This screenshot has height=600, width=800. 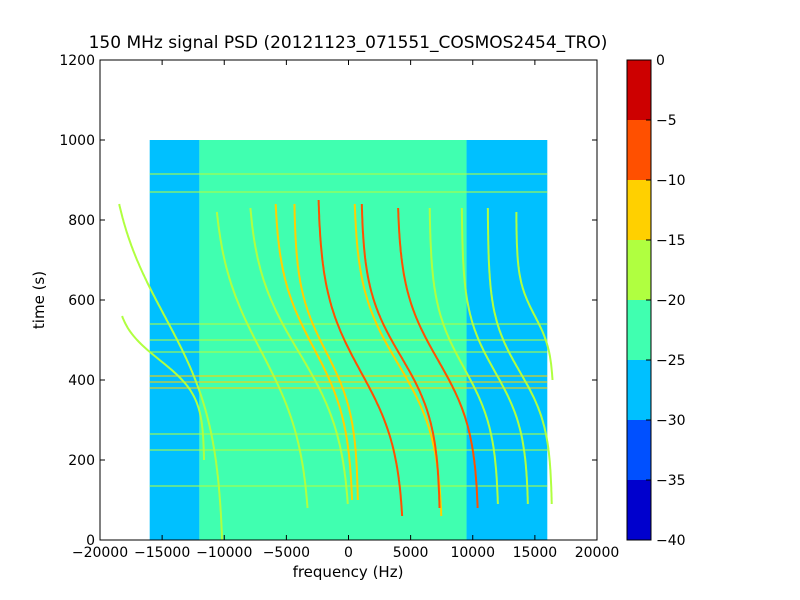 What do you see at coordinates (671, 541) in the screenshot?
I see `colorbar-tick-label: −40` at bounding box center [671, 541].